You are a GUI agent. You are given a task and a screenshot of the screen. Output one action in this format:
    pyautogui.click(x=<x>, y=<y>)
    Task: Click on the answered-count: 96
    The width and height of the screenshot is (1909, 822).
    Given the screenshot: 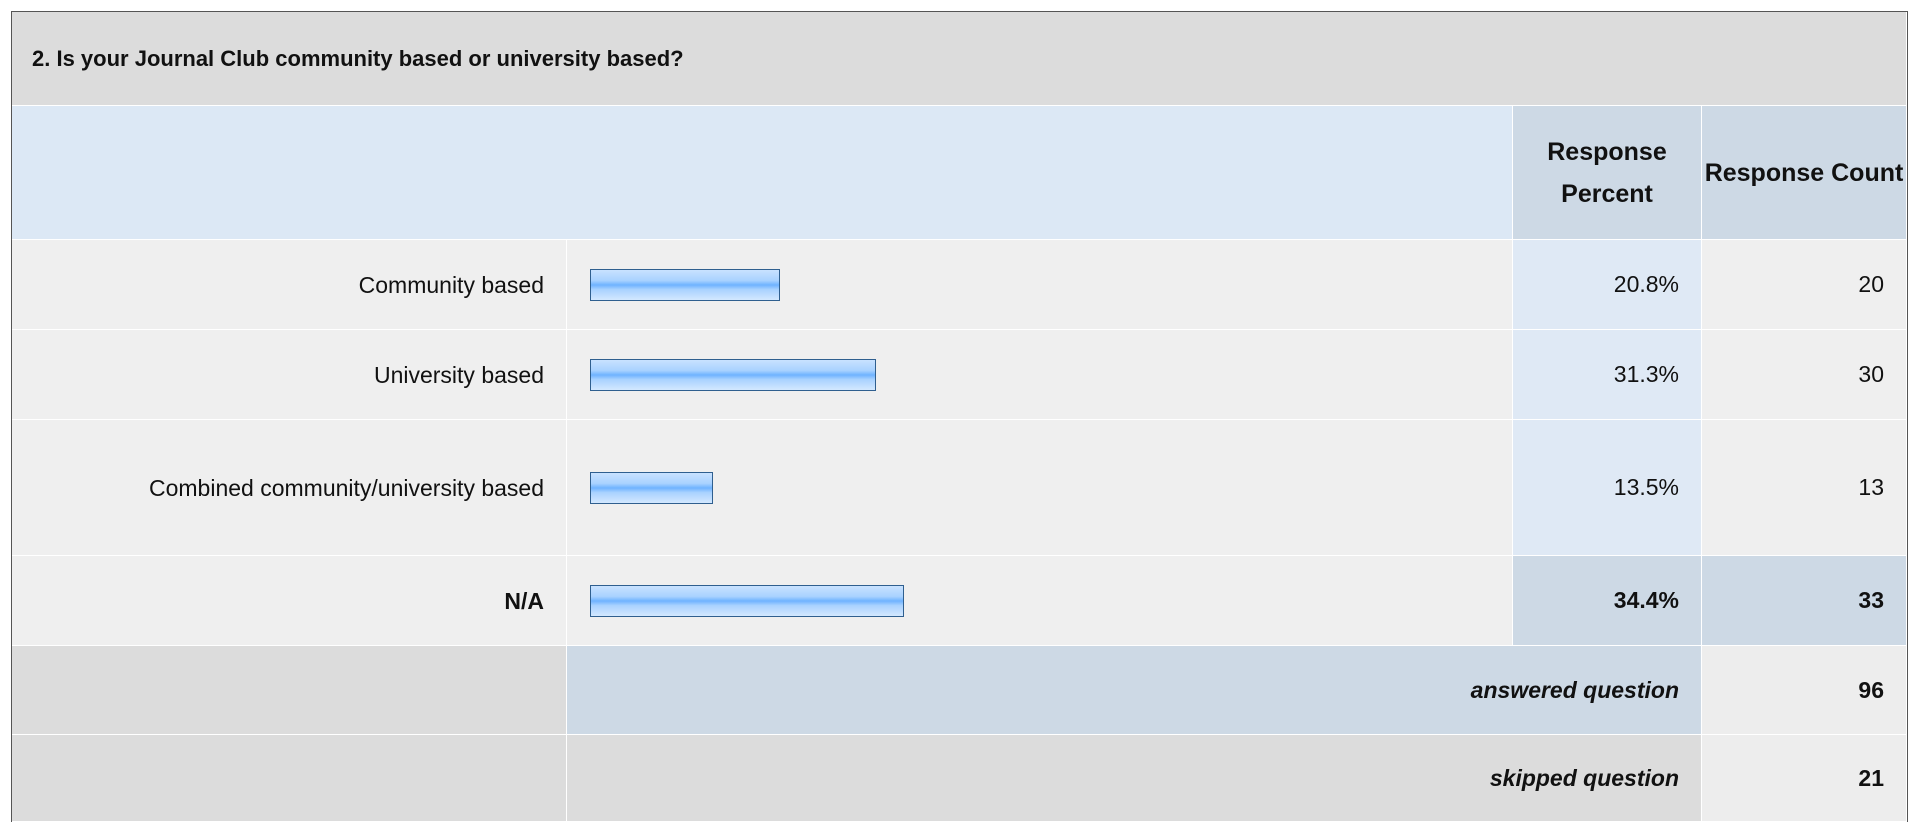 What is the action you would take?
    pyautogui.click(x=1804, y=690)
    